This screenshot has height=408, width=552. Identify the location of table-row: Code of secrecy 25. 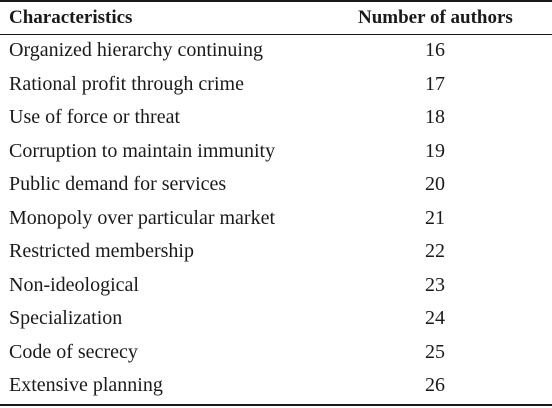
(276, 354).